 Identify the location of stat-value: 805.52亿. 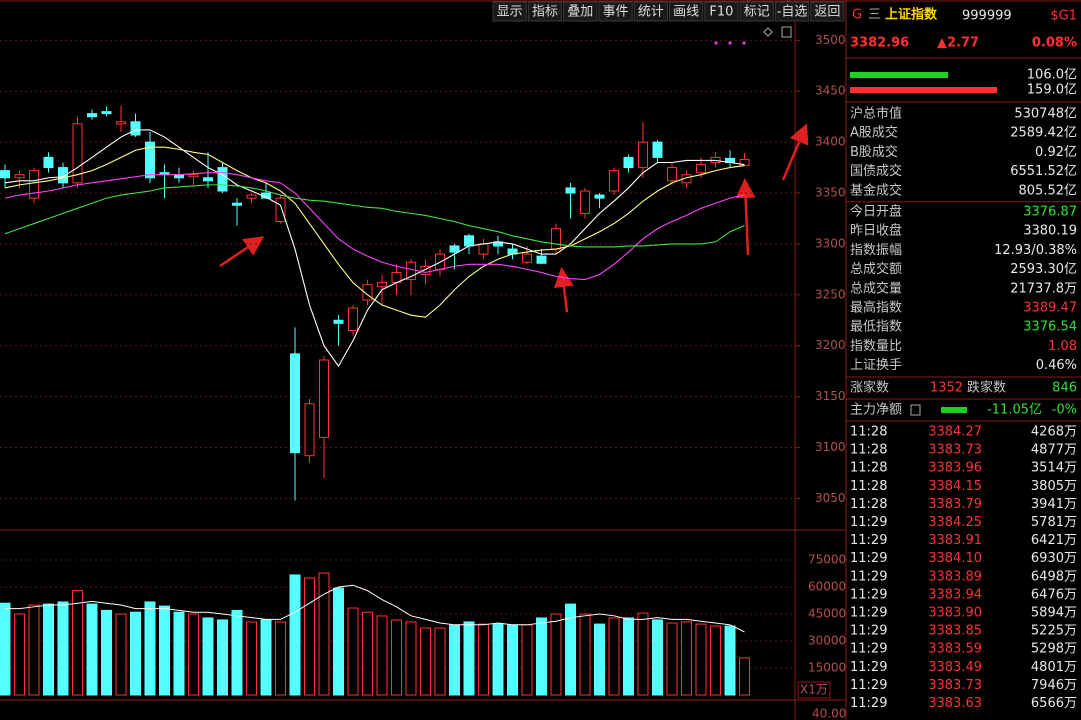
(1048, 190).